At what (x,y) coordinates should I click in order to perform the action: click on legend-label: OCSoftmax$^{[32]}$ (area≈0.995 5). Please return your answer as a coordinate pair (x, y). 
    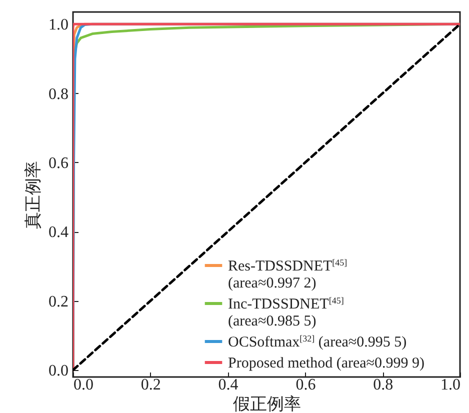
    Looking at the image, I should click on (317, 342).